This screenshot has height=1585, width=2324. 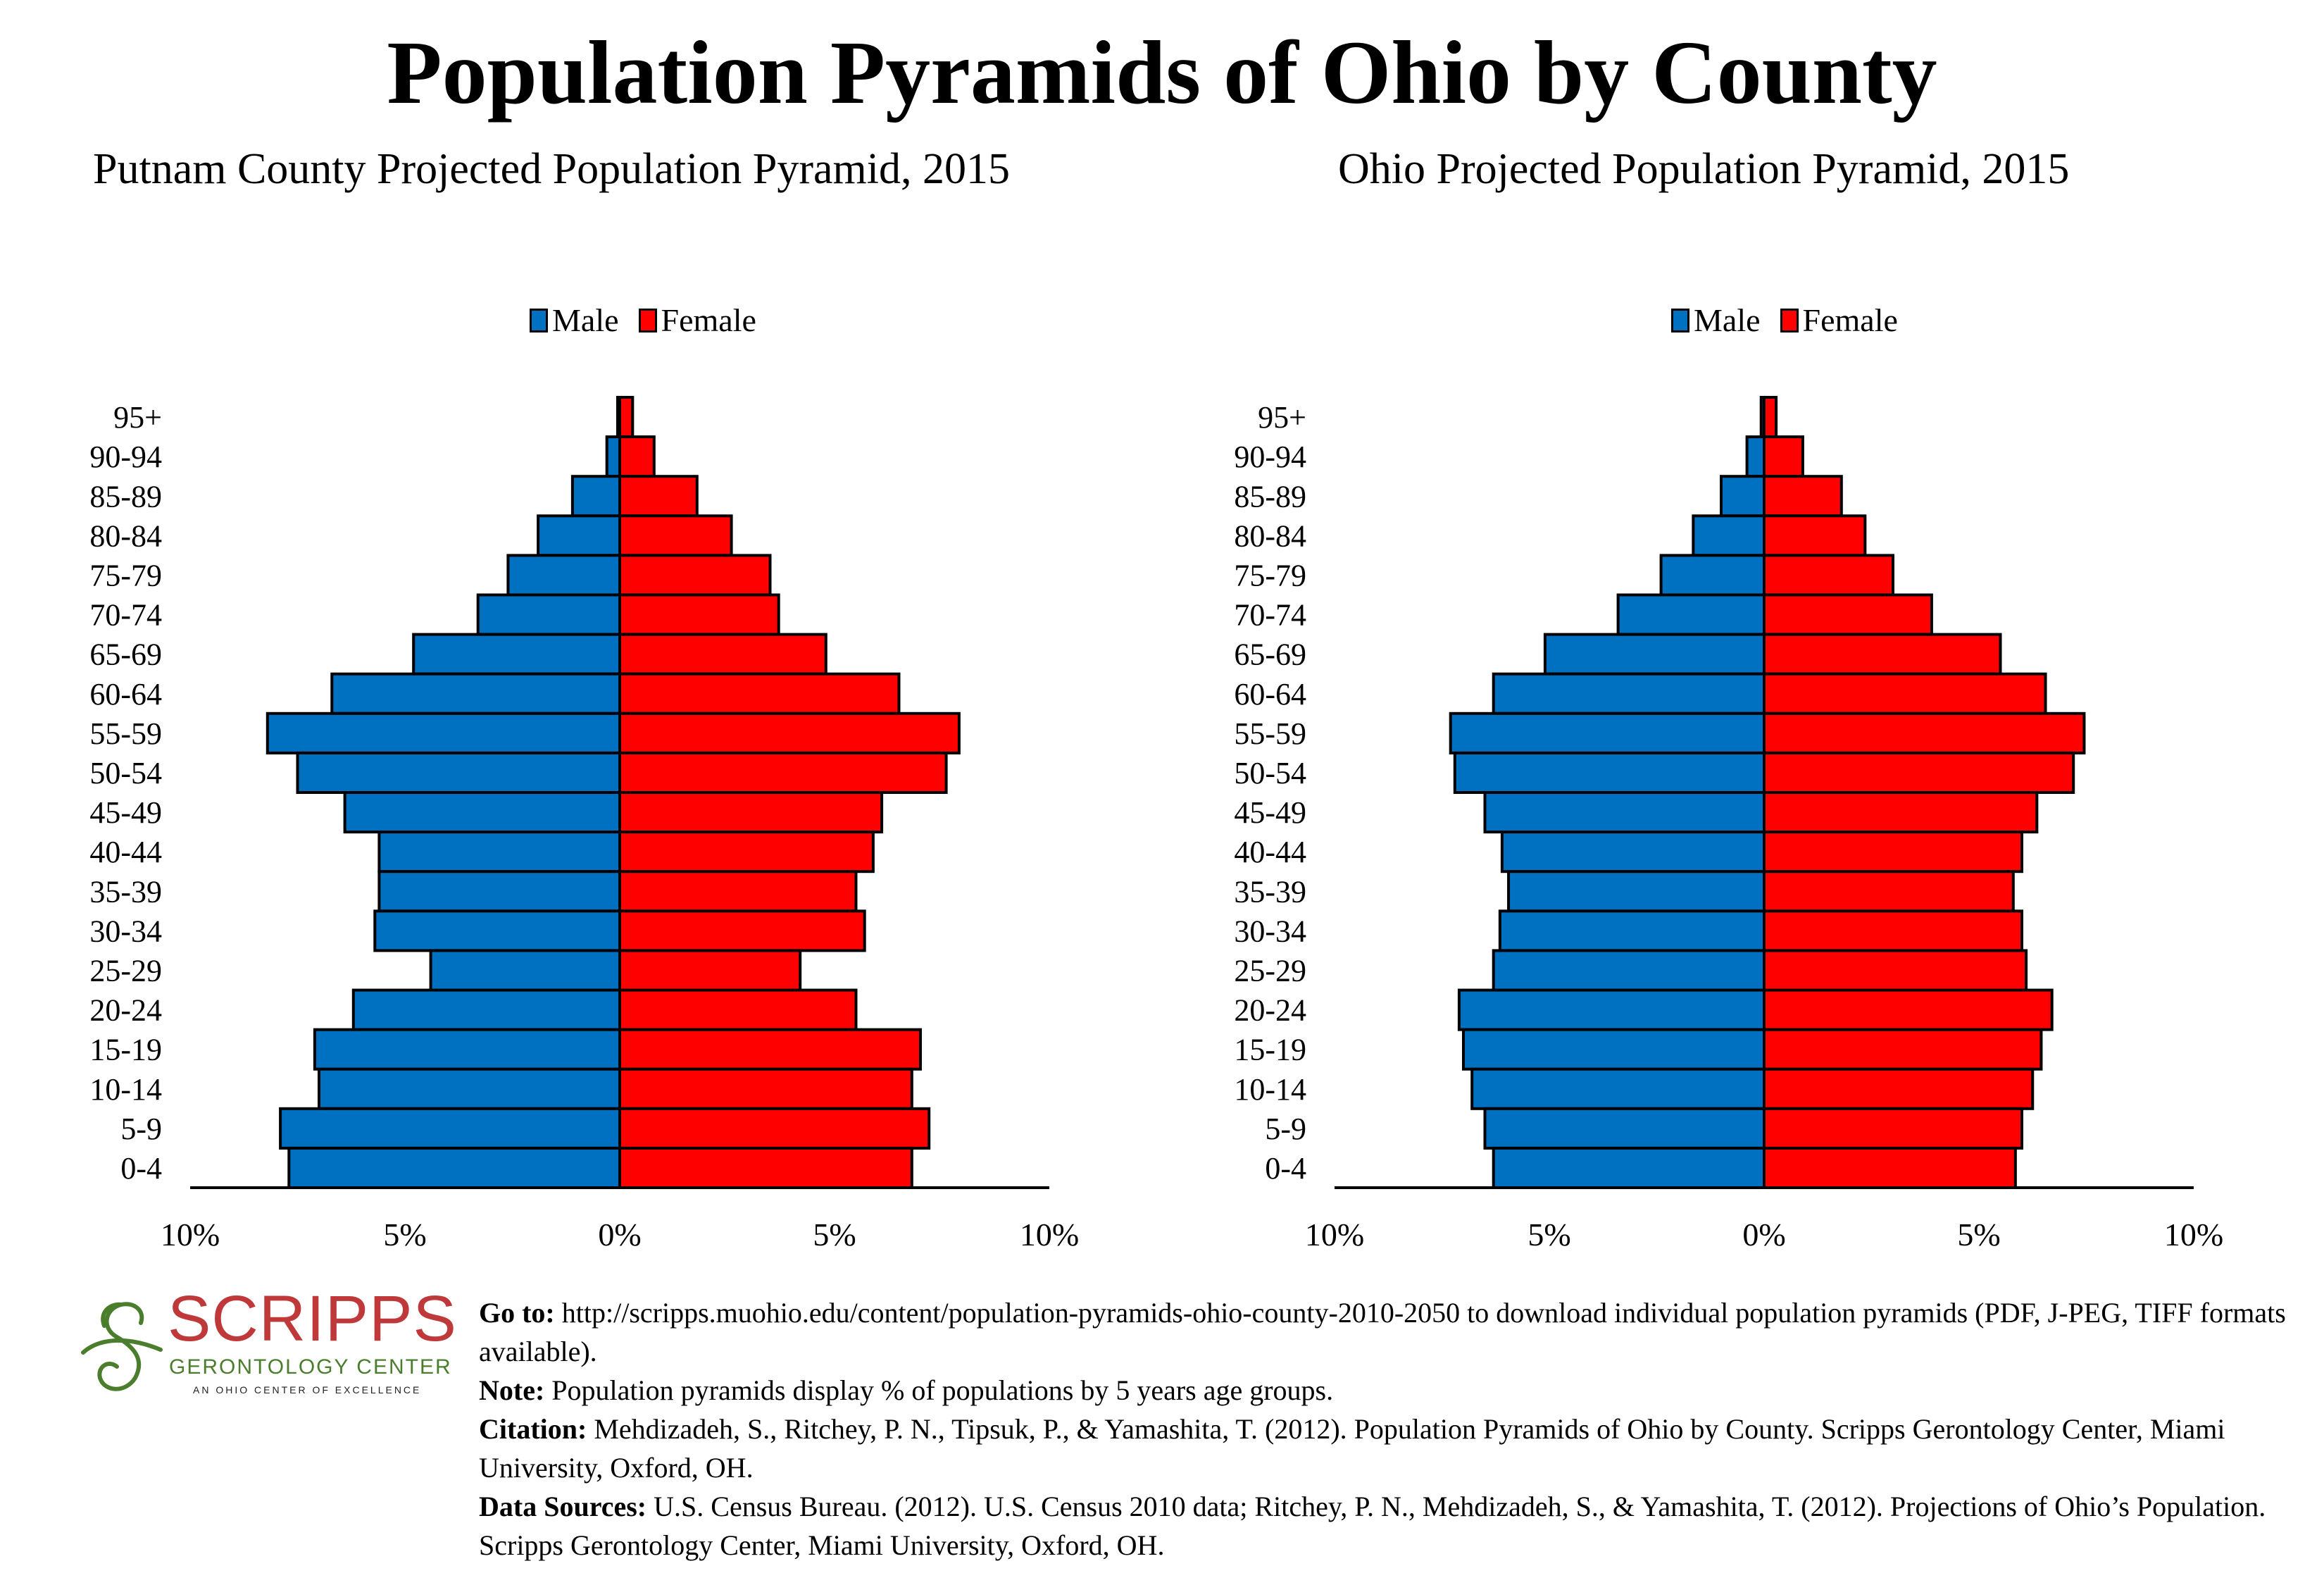 What do you see at coordinates (585, 320) in the screenshot?
I see `legend-label-male: Male` at bounding box center [585, 320].